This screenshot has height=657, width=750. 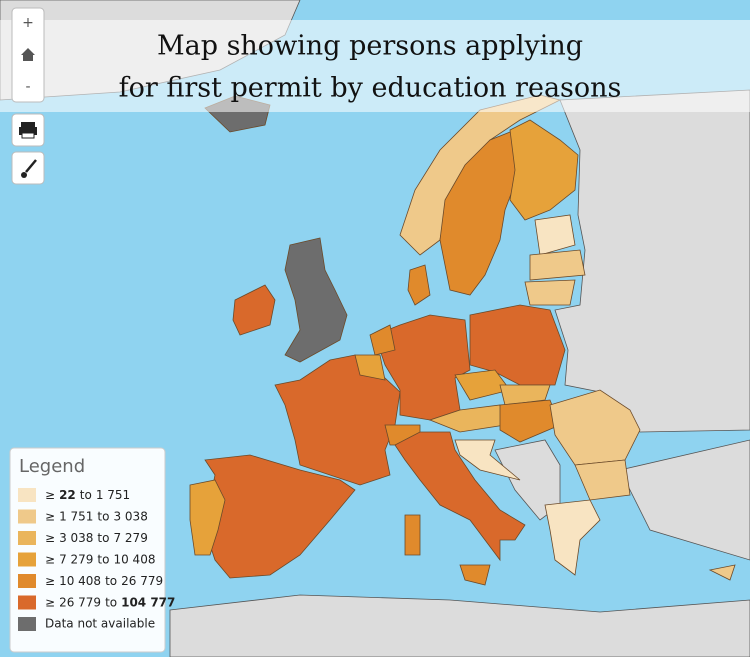 I want to click on range-min: 1 751, so click(x=76, y=516).